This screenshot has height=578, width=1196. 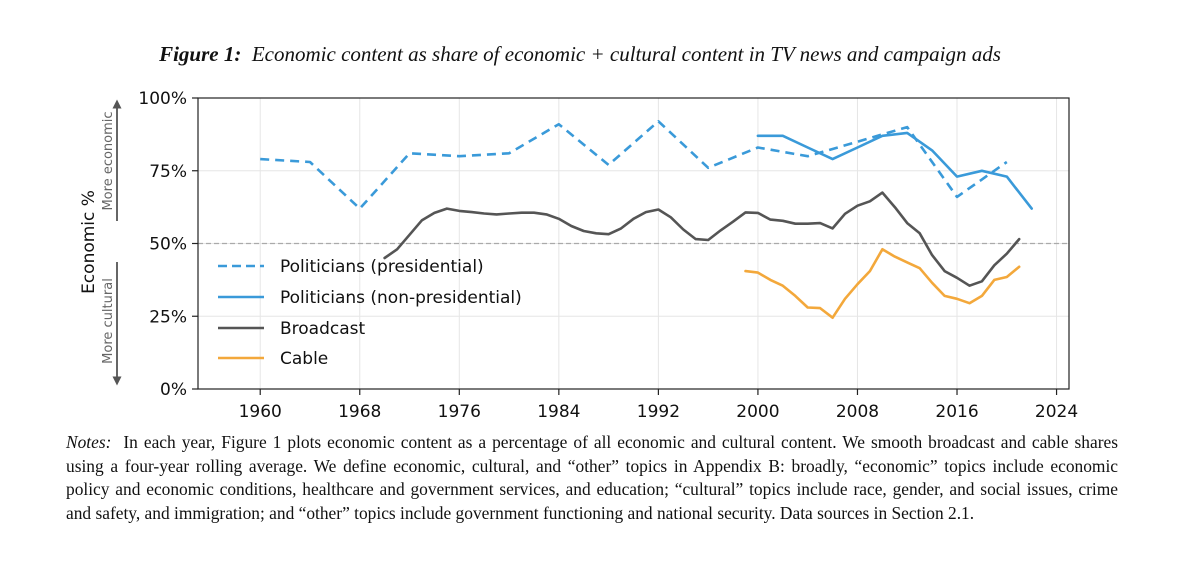 I want to click on figure-label: Figure 1:, so click(x=200, y=54).